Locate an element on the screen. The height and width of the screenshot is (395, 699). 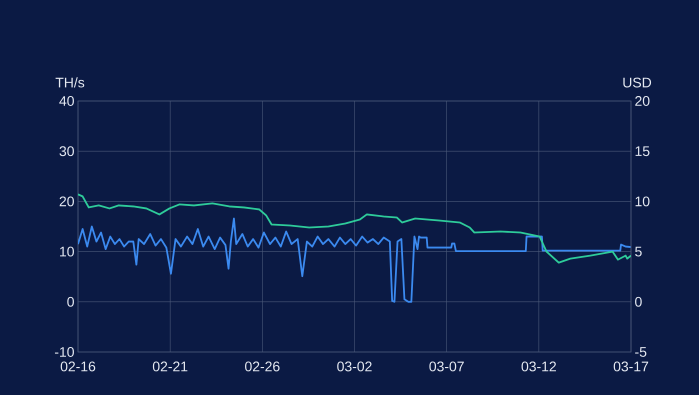
x-tick-label: 03-17 is located at coordinates (631, 367).